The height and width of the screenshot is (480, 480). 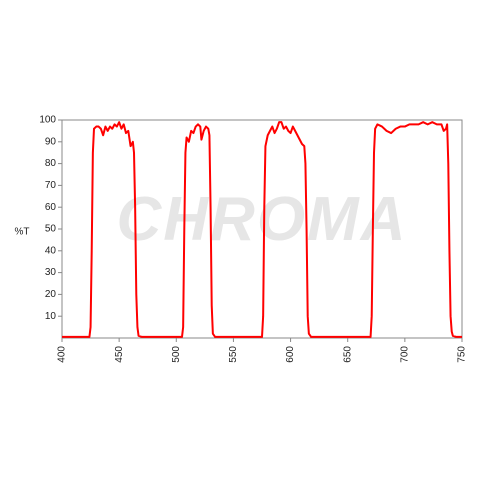 What do you see at coordinates (51, 141) in the screenshot?
I see `y-tick-label: 90` at bounding box center [51, 141].